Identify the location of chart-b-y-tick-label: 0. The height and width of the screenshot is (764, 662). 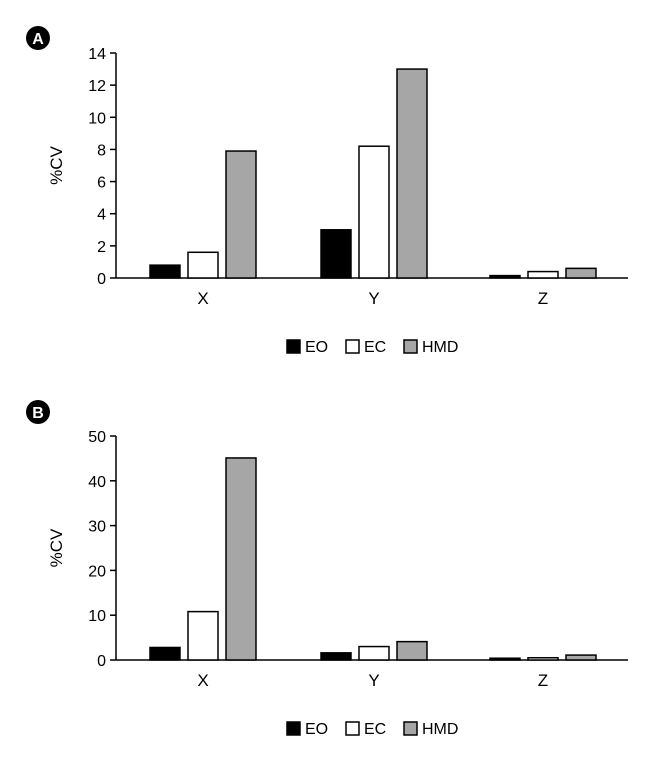
(101, 661).